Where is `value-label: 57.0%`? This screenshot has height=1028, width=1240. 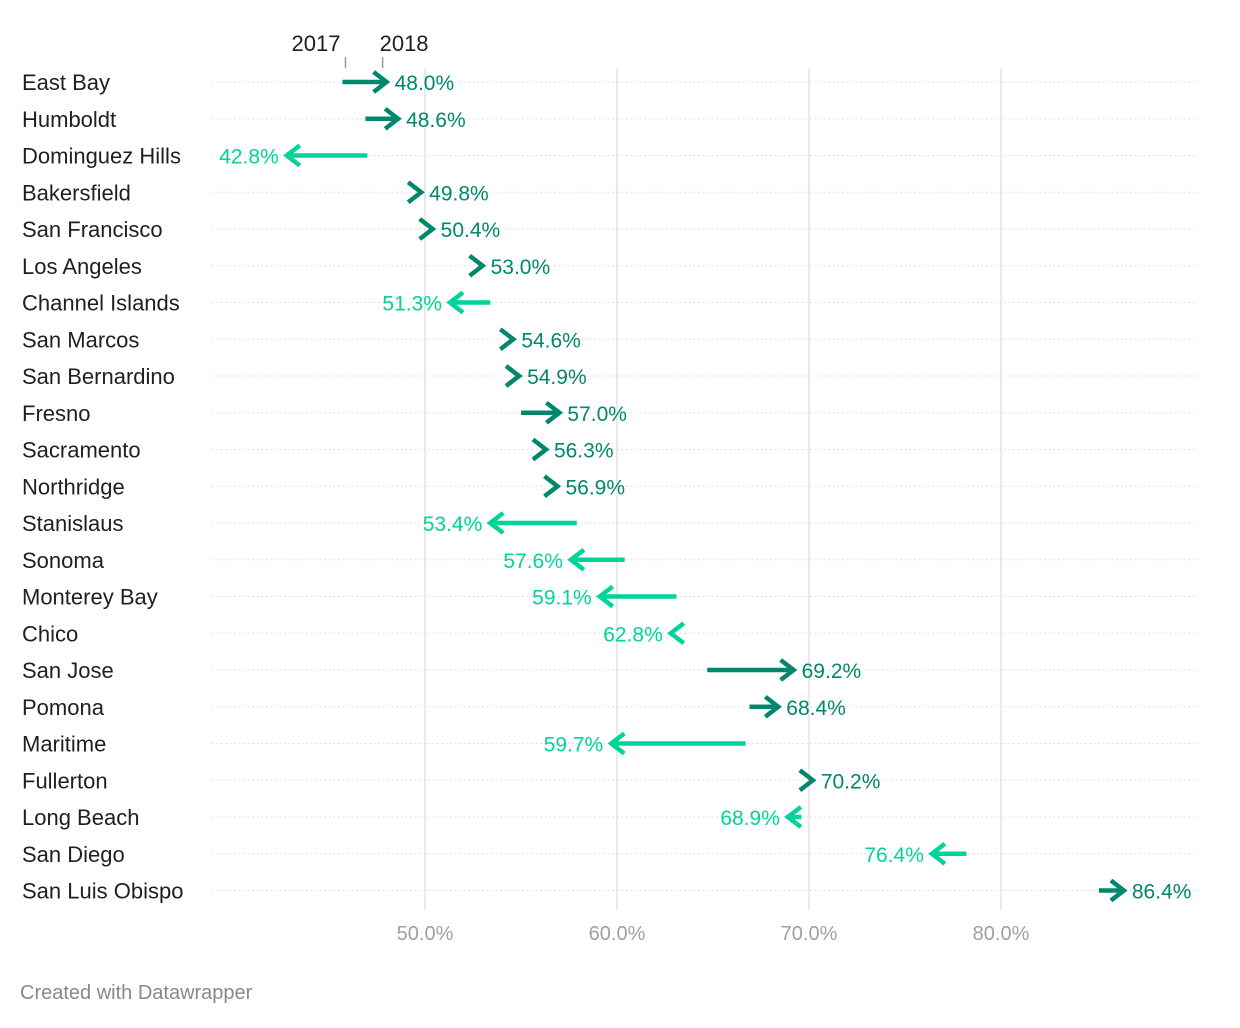 value-label: 57.0% is located at coordinates (597, 414).